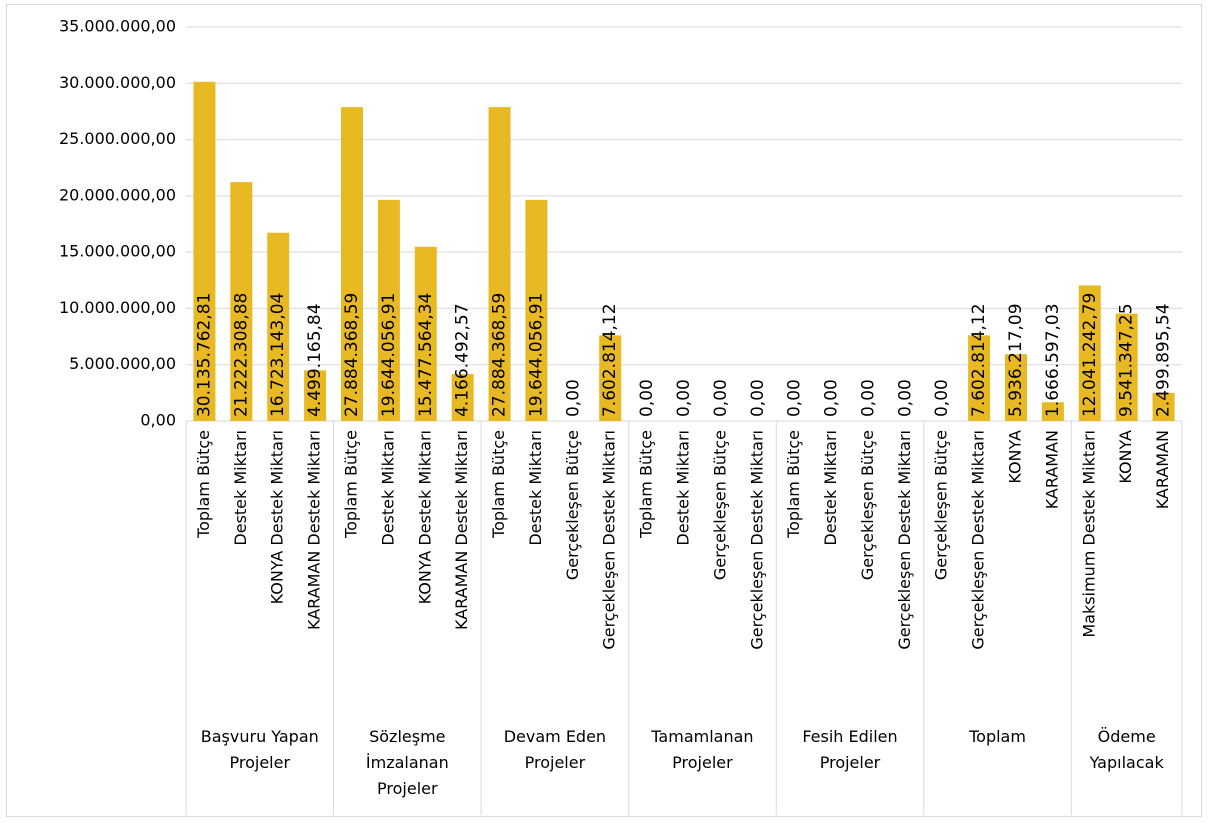  What do you see at coordinates (407, 762) in the screenshot?
I see `group-label: Sözleşme İmzalanan Projeler` at bounding box center [407, 762].